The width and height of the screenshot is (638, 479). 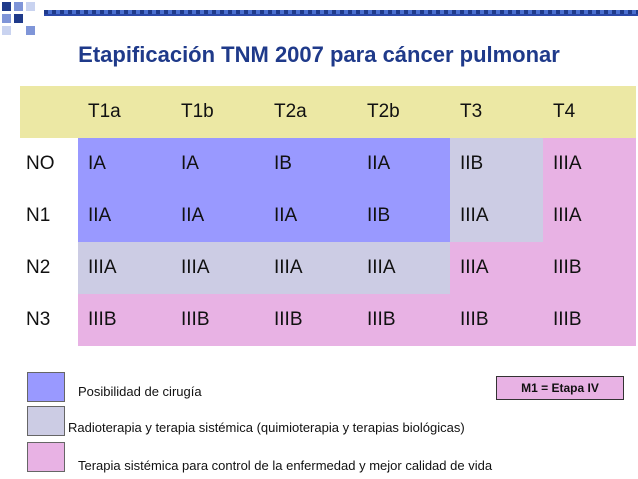 I want to click on corner-decoration, so click(x=22, y=20).